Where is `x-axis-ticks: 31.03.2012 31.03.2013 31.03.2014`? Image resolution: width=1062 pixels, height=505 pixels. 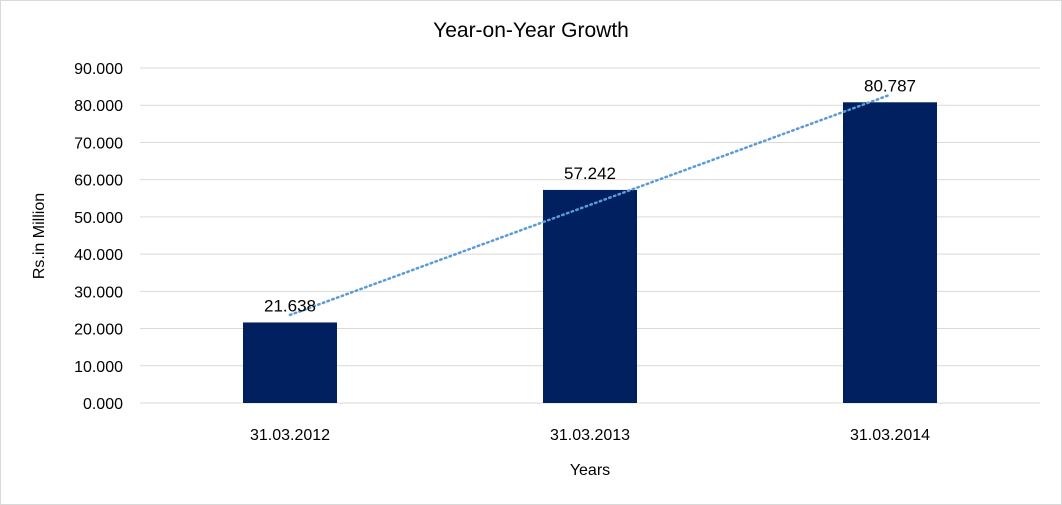 x-axis-ticks: 31.03.2012 31.03.2013 31.03.2014 is located at coordinates (590, 435).